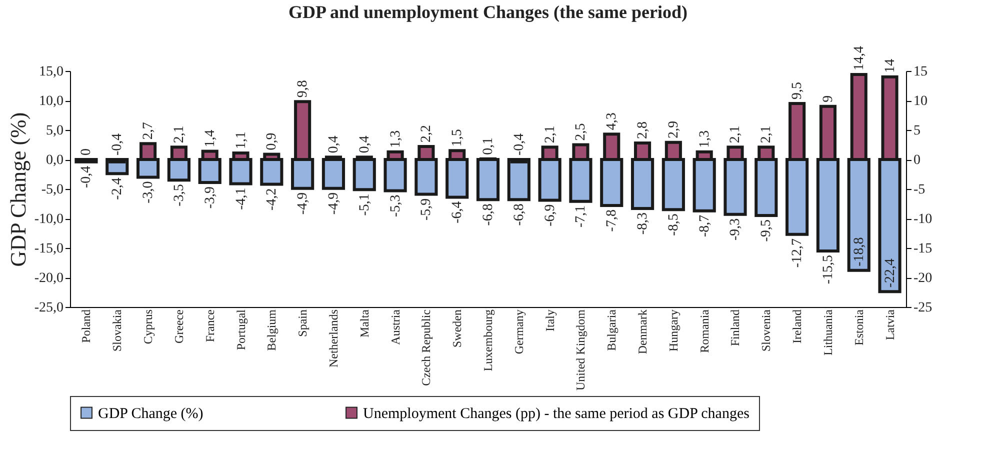  Describe the element at coordinates (457, 329) in the screenshot. I see `x-tick-label: Sweden` at that location.